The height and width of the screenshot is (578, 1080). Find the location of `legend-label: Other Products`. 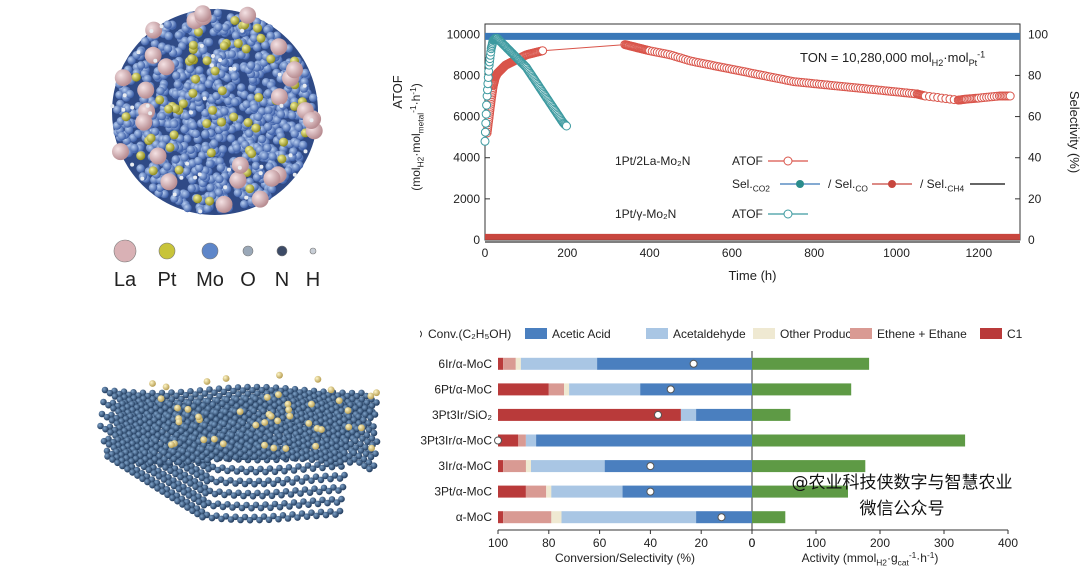

legend-label: Other Products is located at coordinates (820, 334).